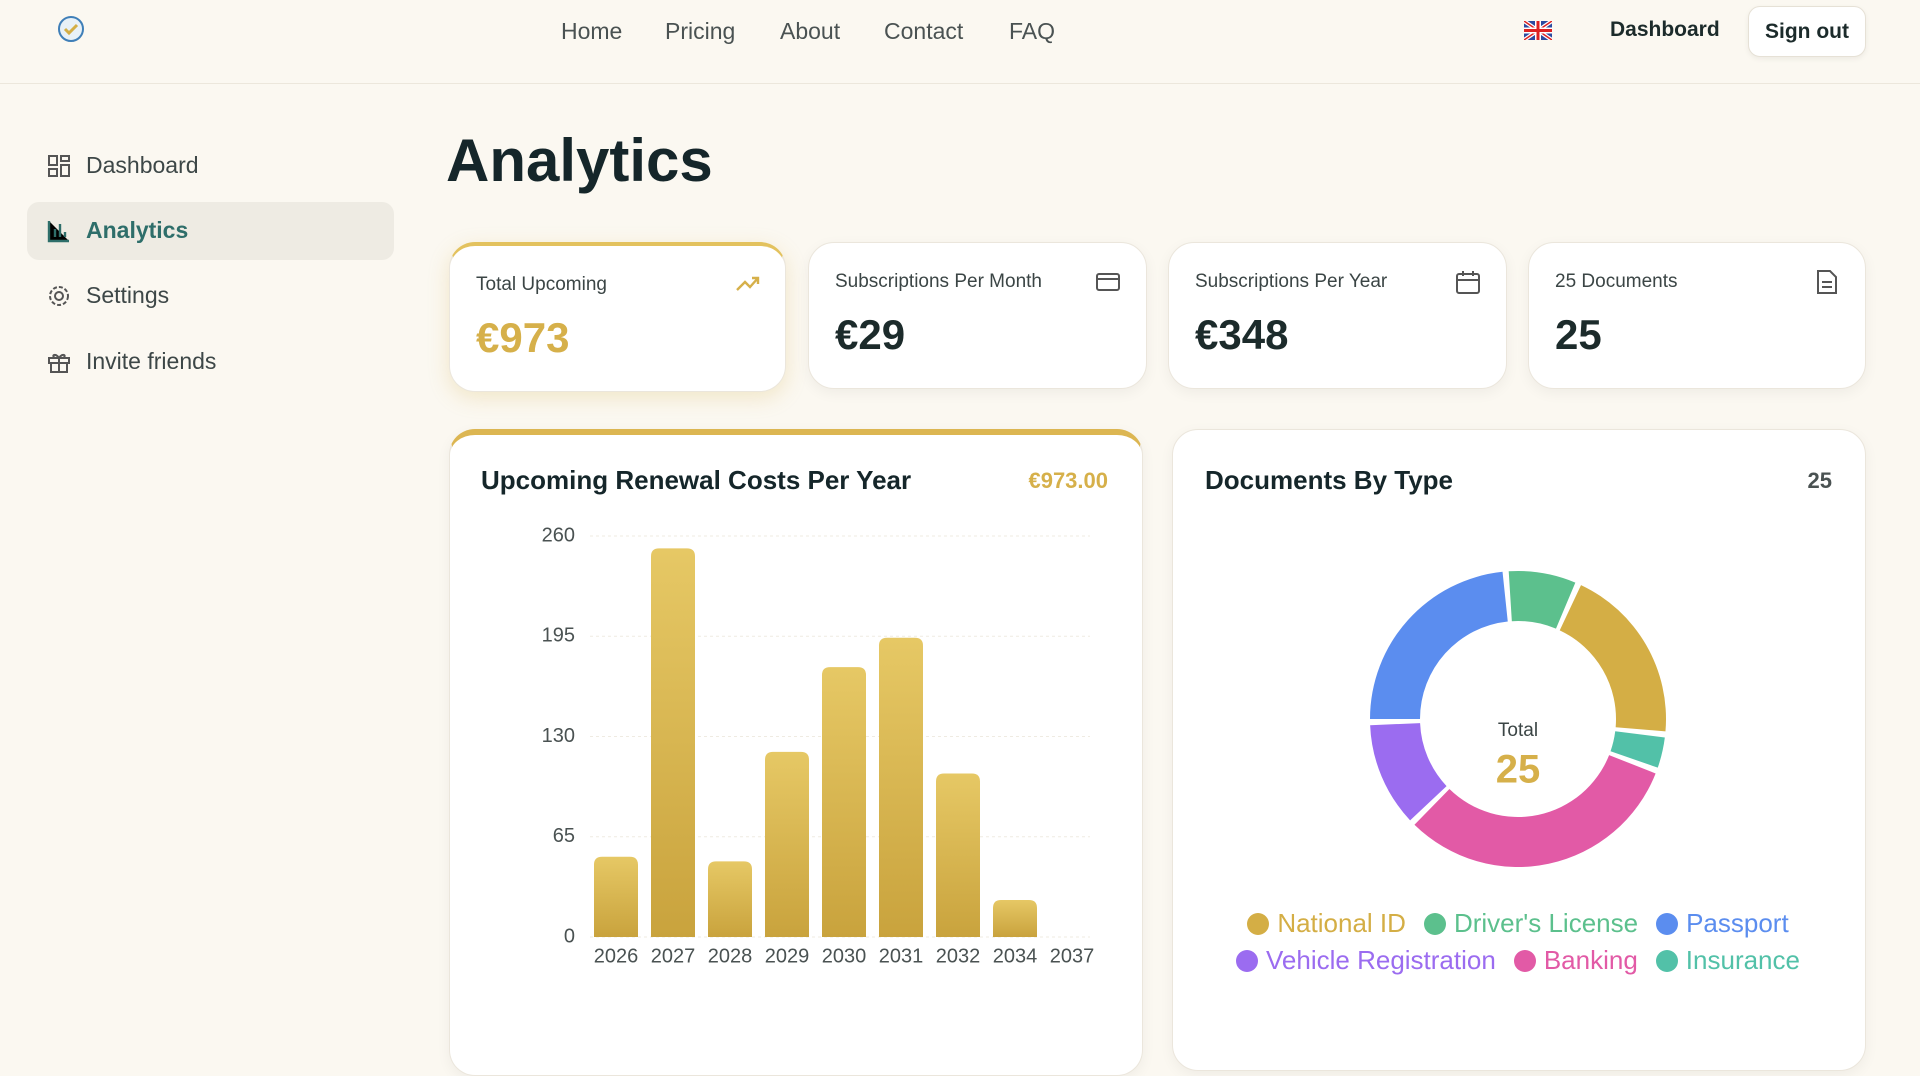  I want to click on x-tick-label: 2032, so click(958, 956).